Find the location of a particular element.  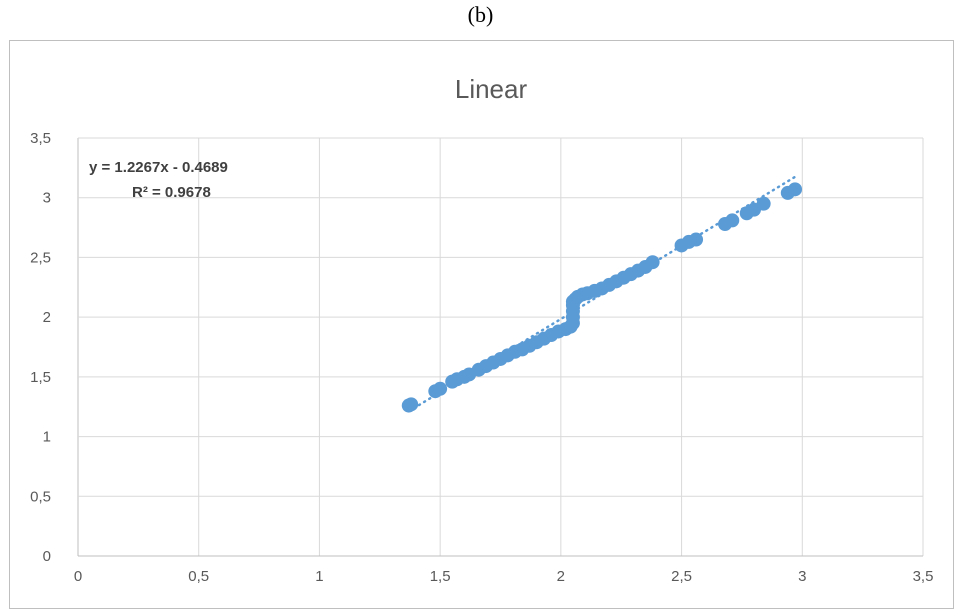

y-tick-label: 3,5 is located at coordinates (40, 138).